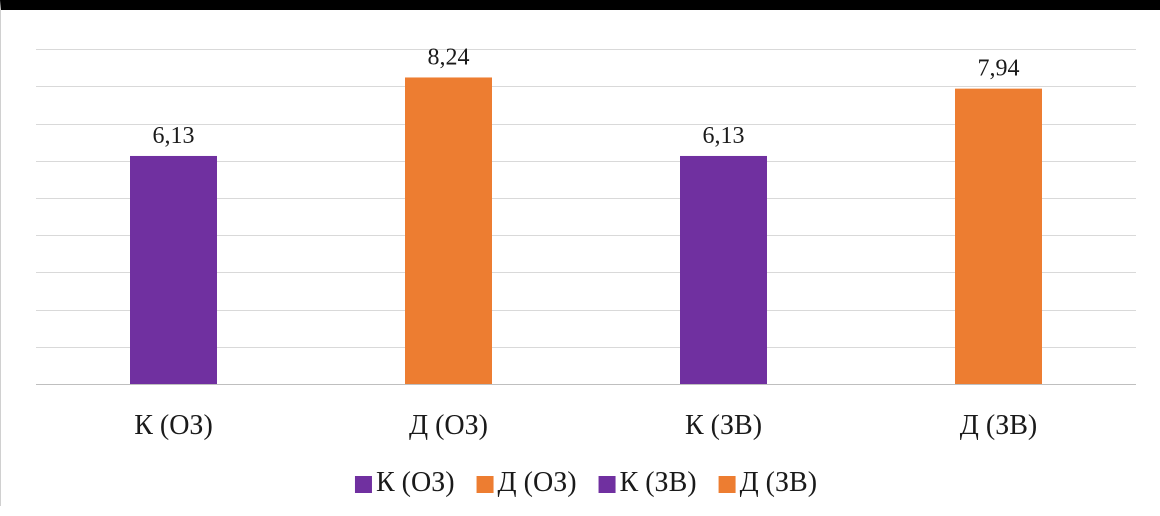 The image size is (1160, 516). I want to click on legend-label: К (ЗВ), so click(658, 482).